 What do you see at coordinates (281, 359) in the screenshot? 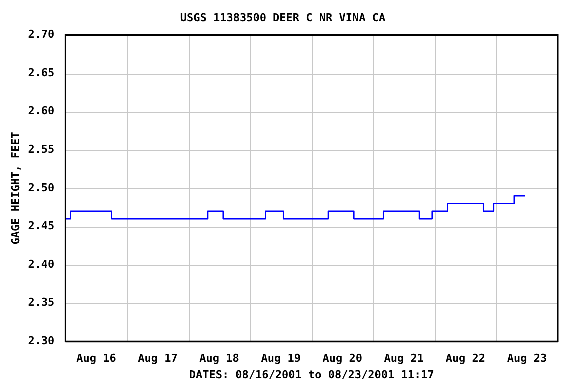
I see `x-tick-label: Aug 19` at bounding box center [281, 359].